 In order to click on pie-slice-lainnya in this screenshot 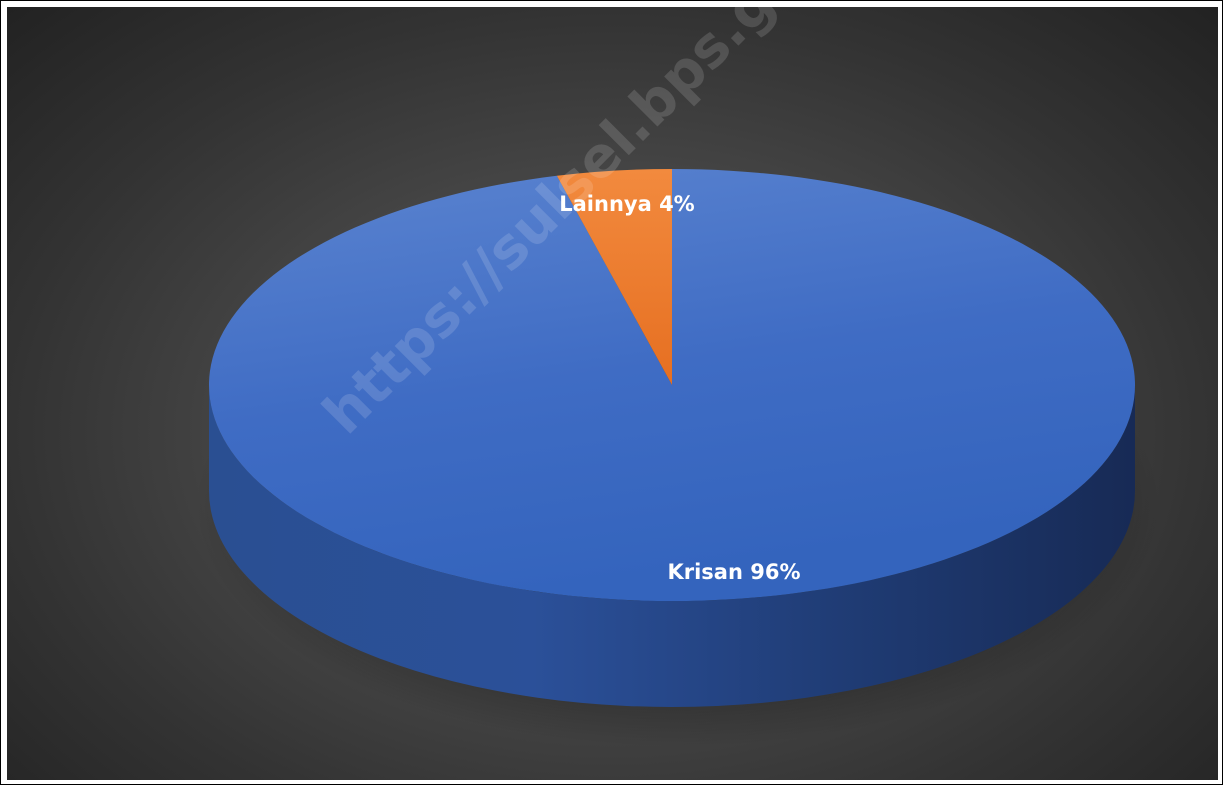, I will do `click(614, 277)`.